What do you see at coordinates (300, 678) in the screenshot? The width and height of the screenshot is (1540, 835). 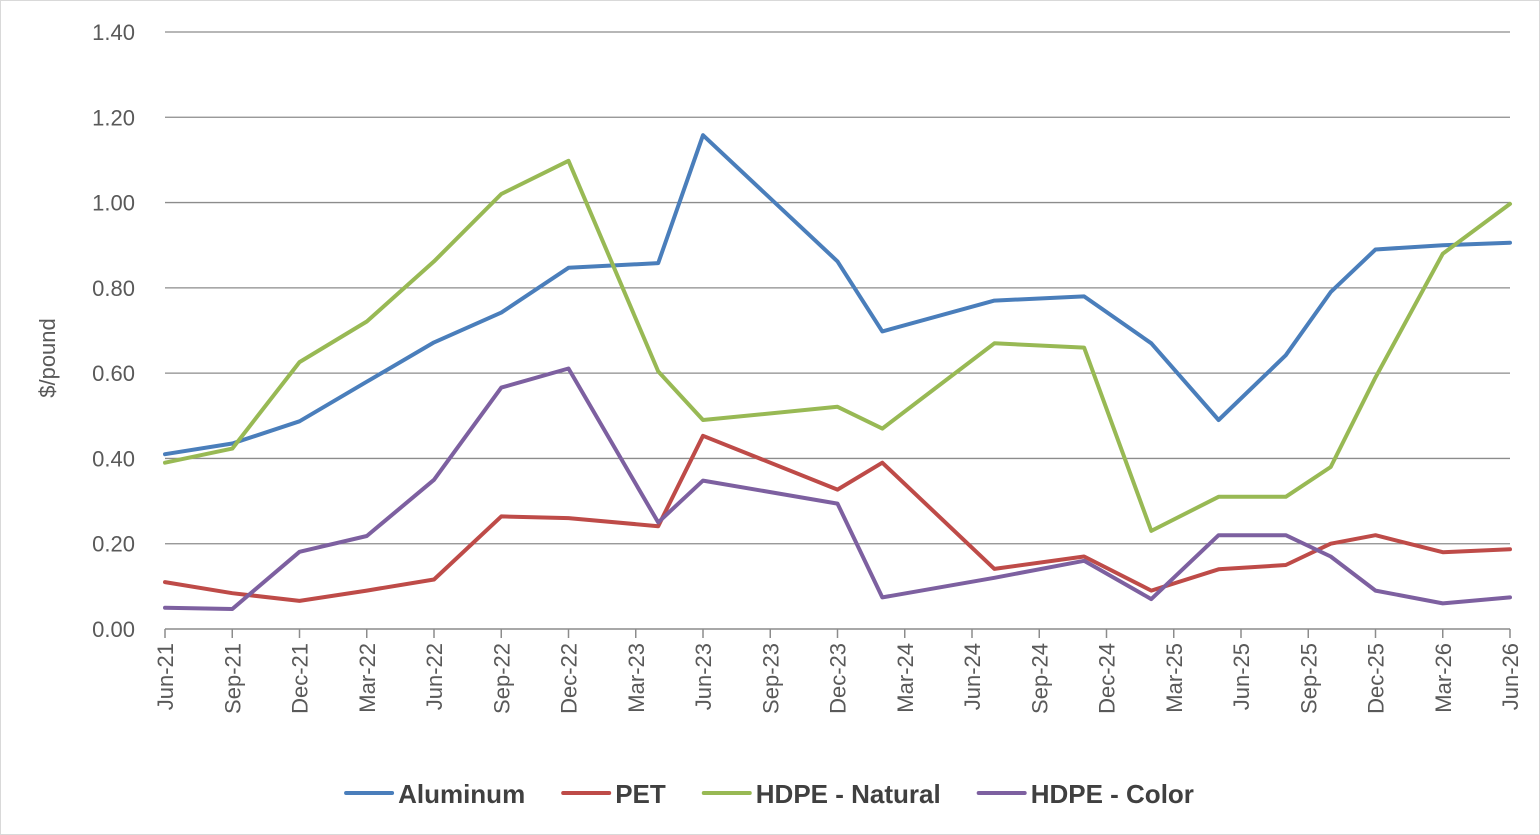 I see `x-tick-label: Dec-21` at bounding box center [300, 678].